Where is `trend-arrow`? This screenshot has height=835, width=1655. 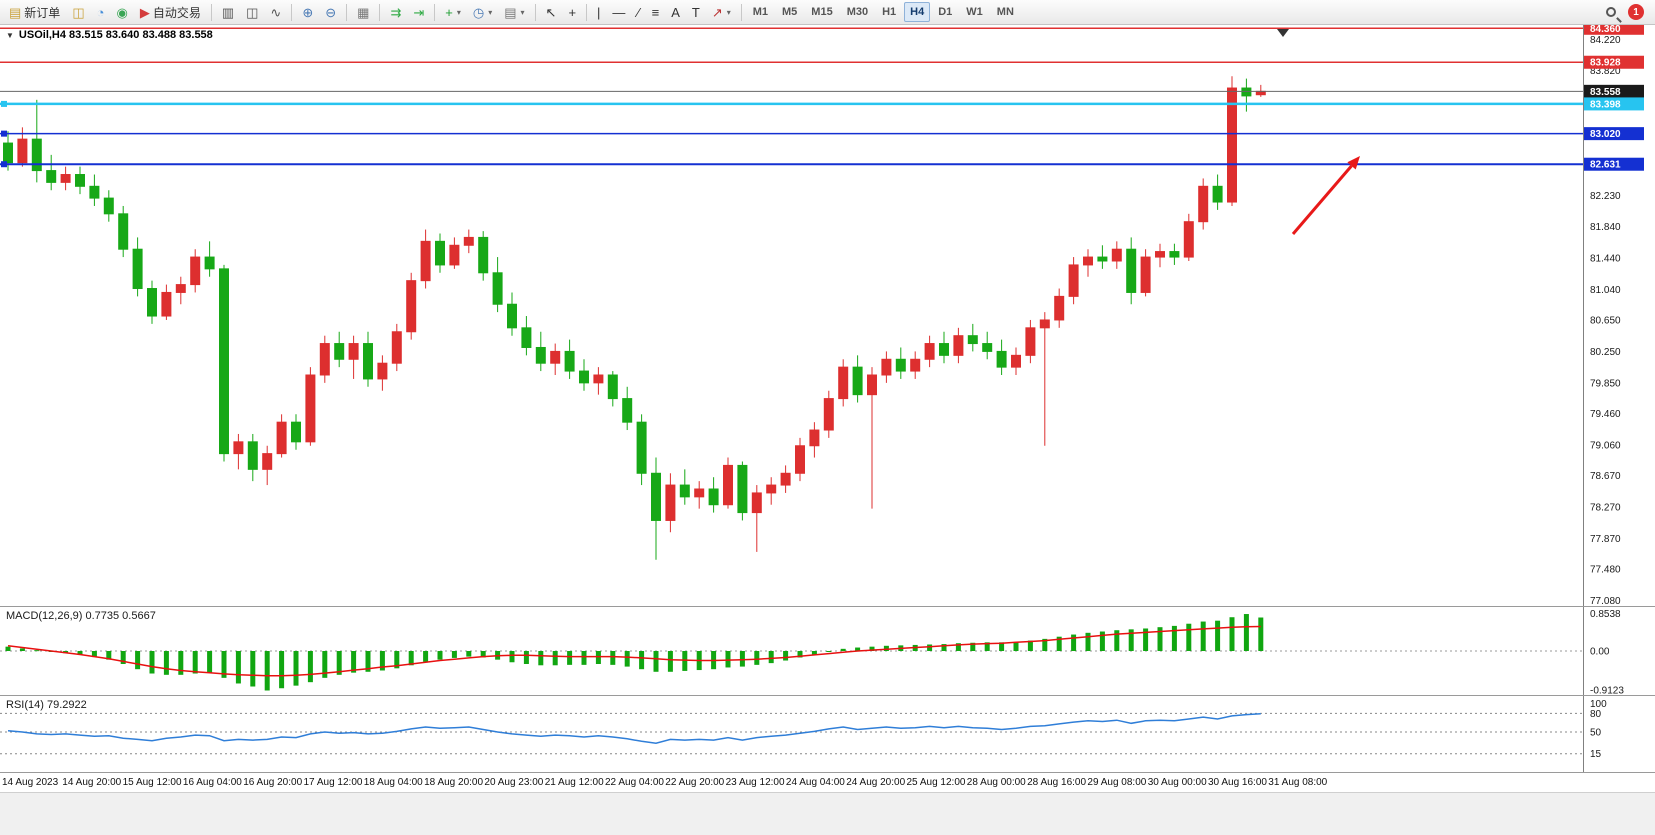 trend-arrow is located at coordinates (1322, 199).